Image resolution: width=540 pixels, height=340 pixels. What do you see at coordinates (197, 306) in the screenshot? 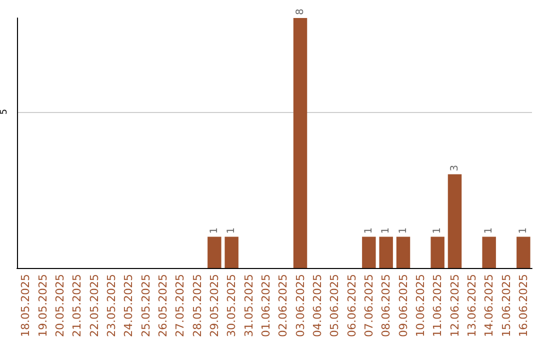
I see `x-tick-label: 28.05.2025` at bounding box center [197, 306].